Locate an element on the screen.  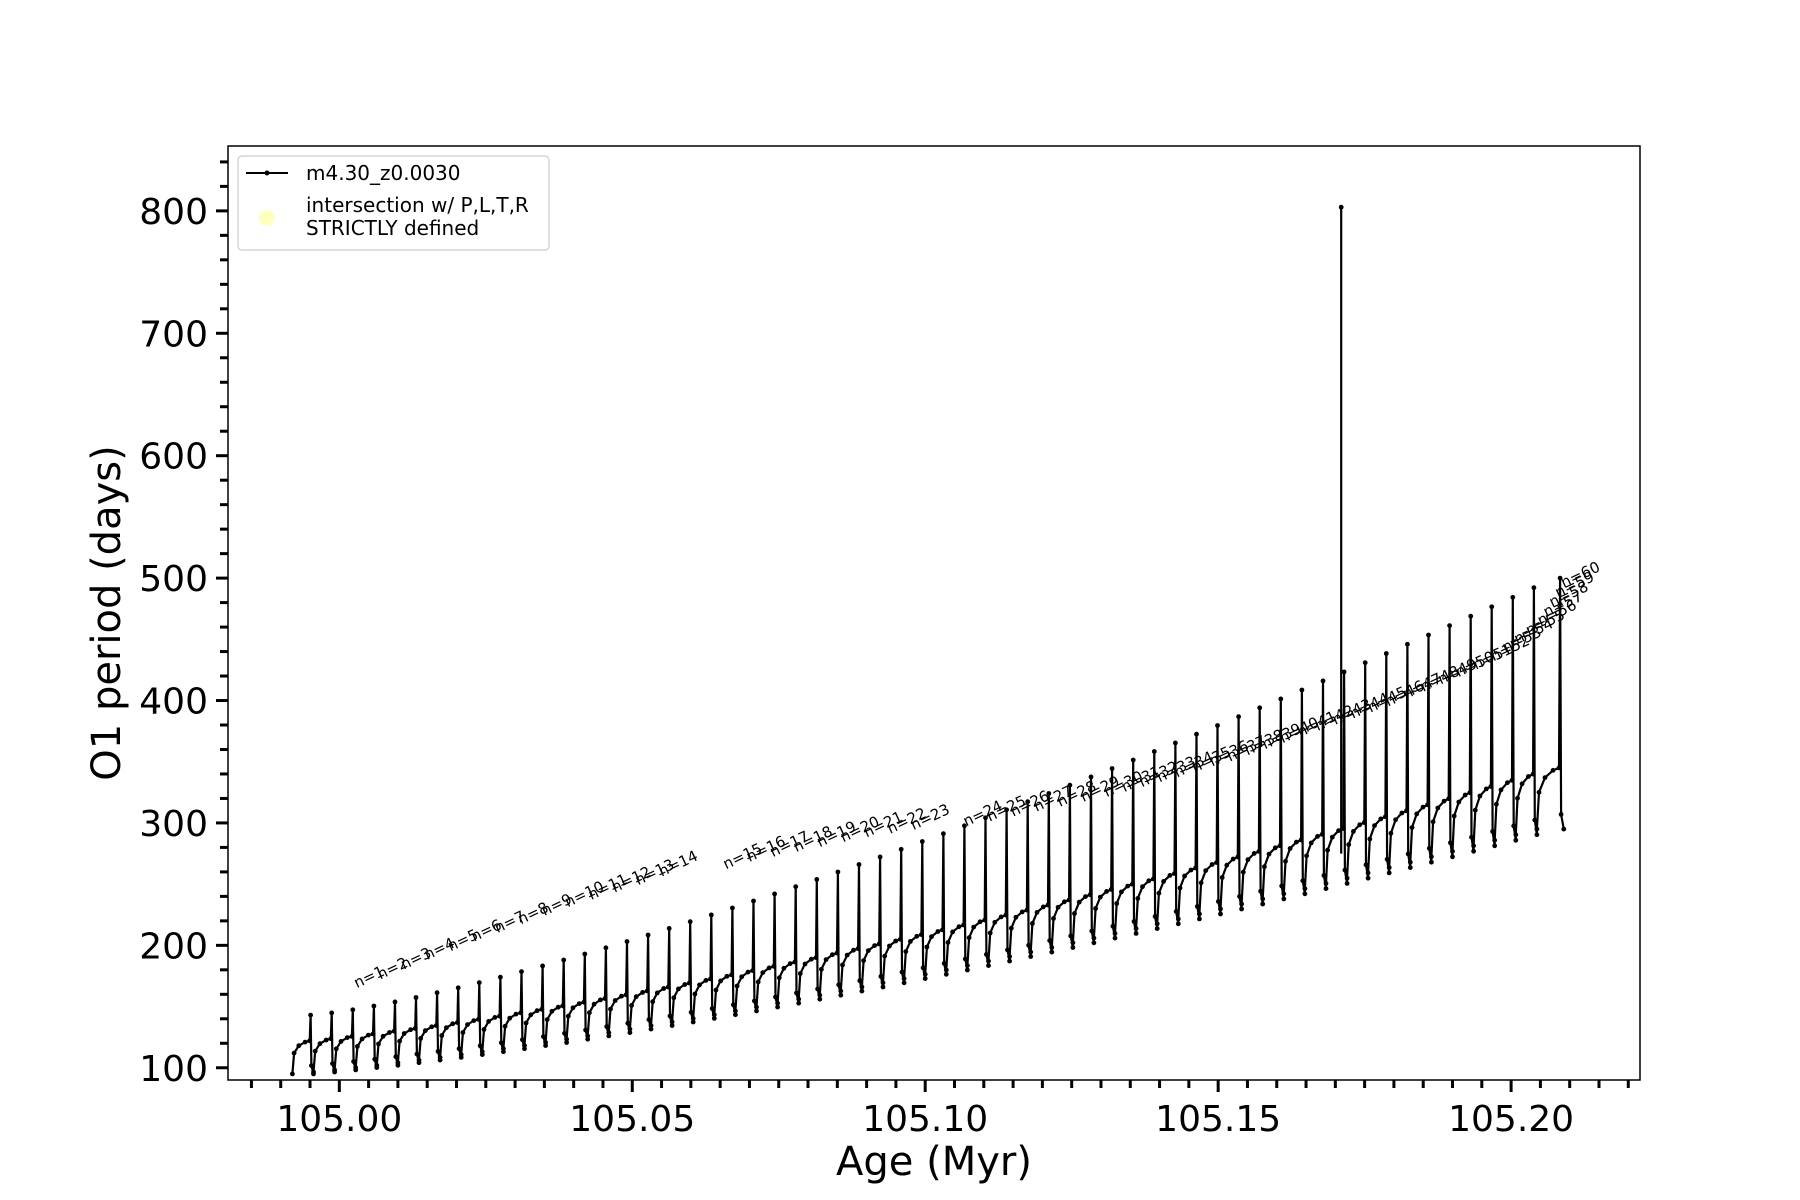
legend-entry-intersection-line2: STRICTLY defined is located at coordinates (392, 228).